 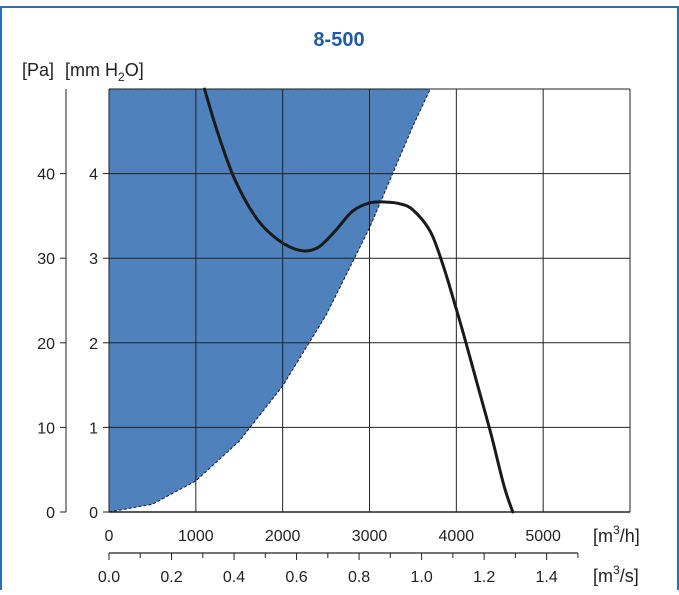 I want to click on y-tick-label-mm: 0, so click(x=93, y=513).